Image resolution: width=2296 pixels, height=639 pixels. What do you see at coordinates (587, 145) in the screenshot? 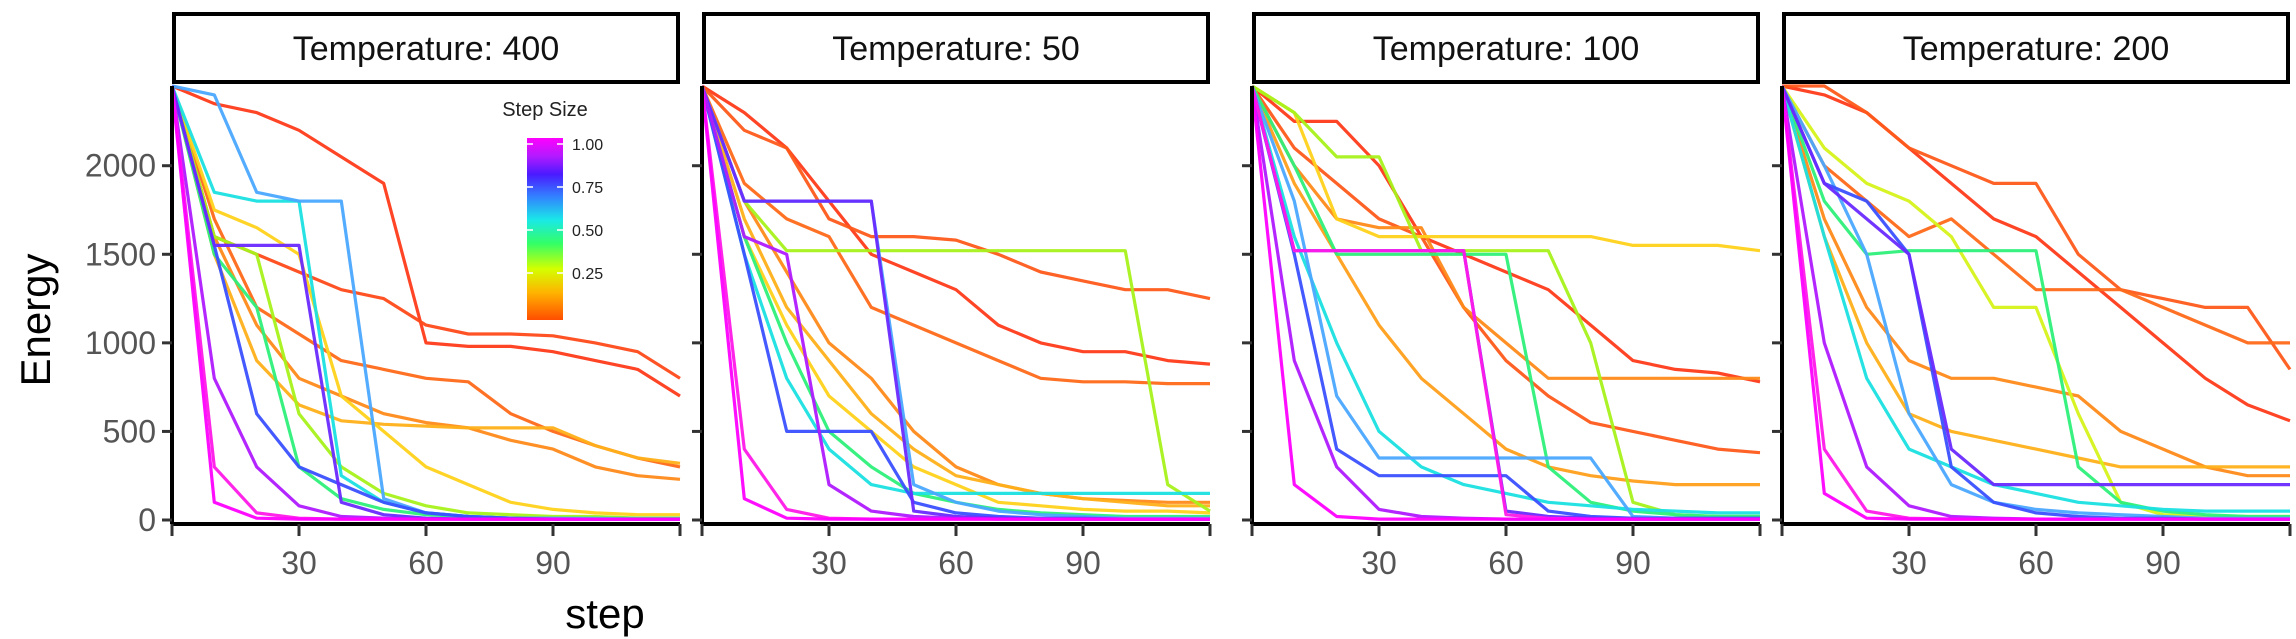
I see `legend-tick-label: 1.00` at bounding box center [587, 145].